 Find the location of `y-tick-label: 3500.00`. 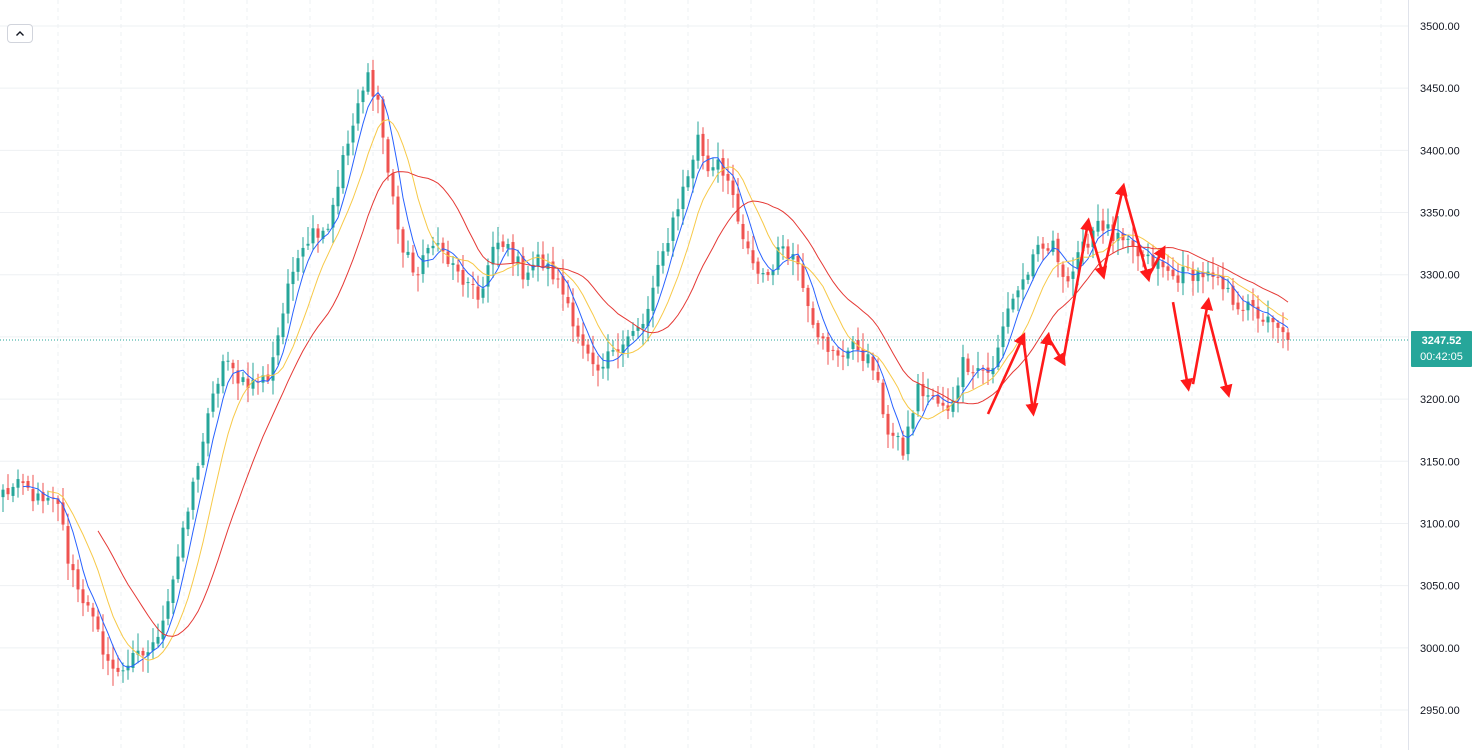

y-tick-label: 3500.00 is located at coordinates (1440, 27).